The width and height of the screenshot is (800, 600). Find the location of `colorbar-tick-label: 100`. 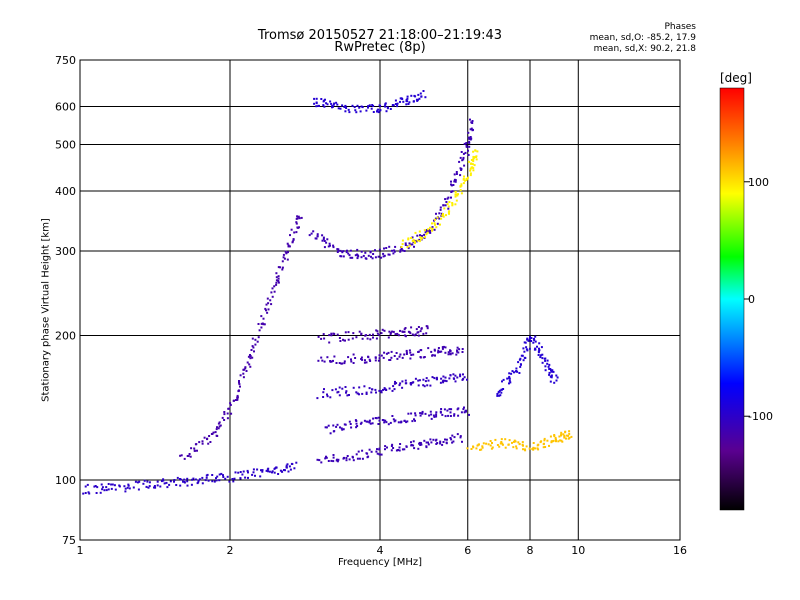

colorbar-tick-label: 100 is located at coordinates (758, 182).